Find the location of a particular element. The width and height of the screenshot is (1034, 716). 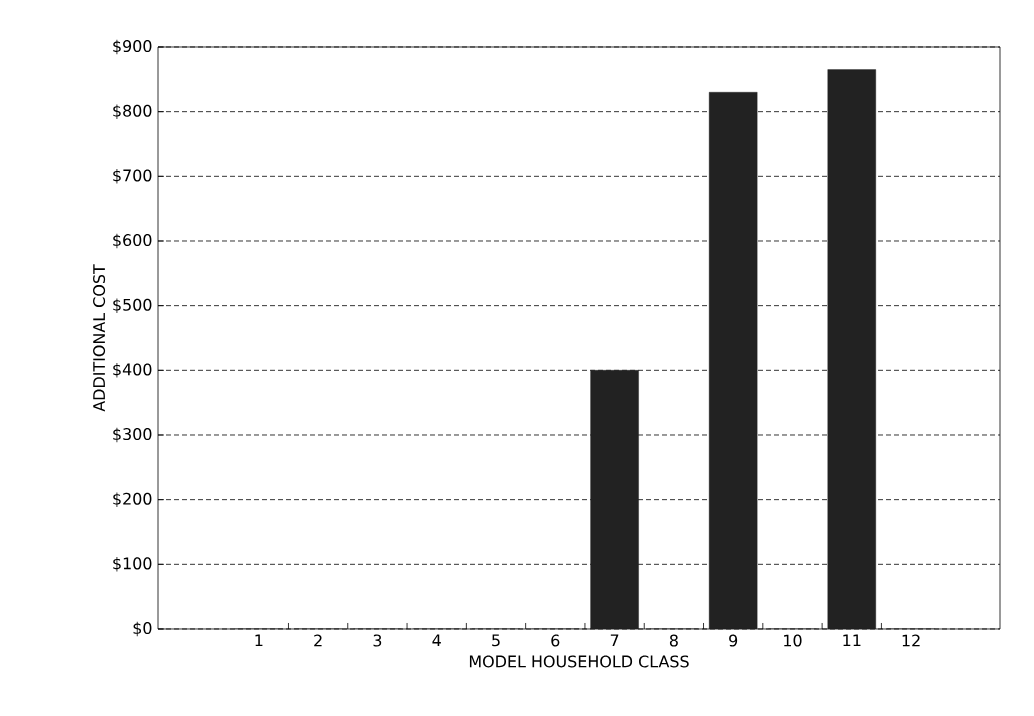

y-tick-label: $0 is located at coordinates (142, 629).